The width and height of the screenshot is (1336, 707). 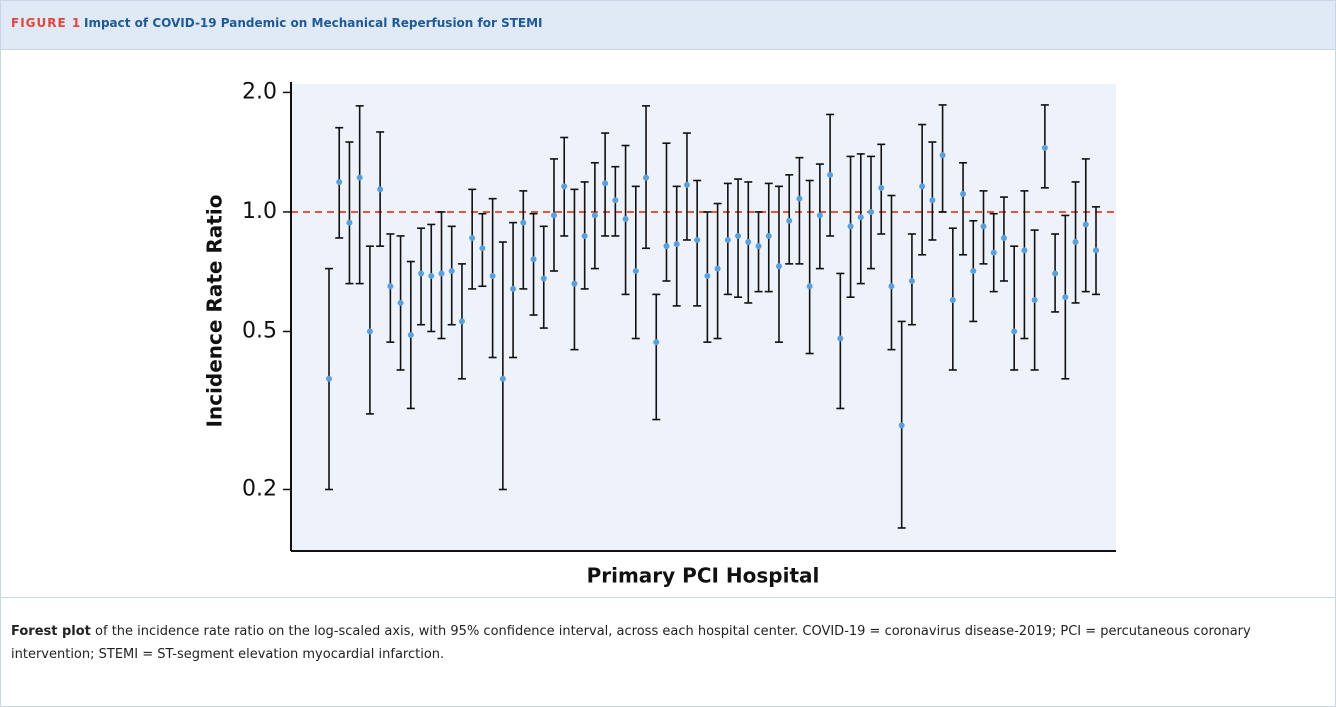 What do you see at coordinates (51, 631) in the screenshot?
I see `caption-lead: Forest plot` at bounding box center [51, 631].